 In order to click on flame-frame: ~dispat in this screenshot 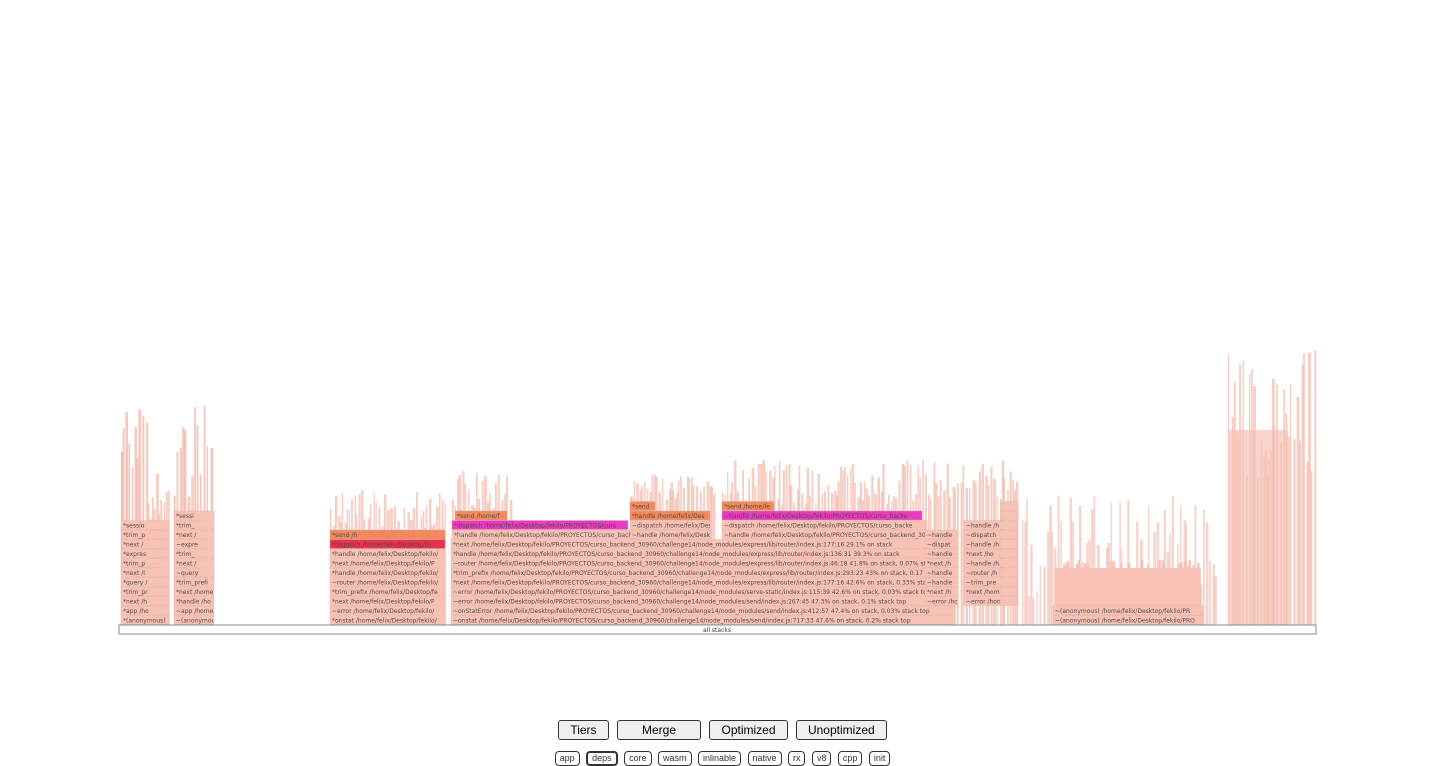, I will do `click(941, 544)`.